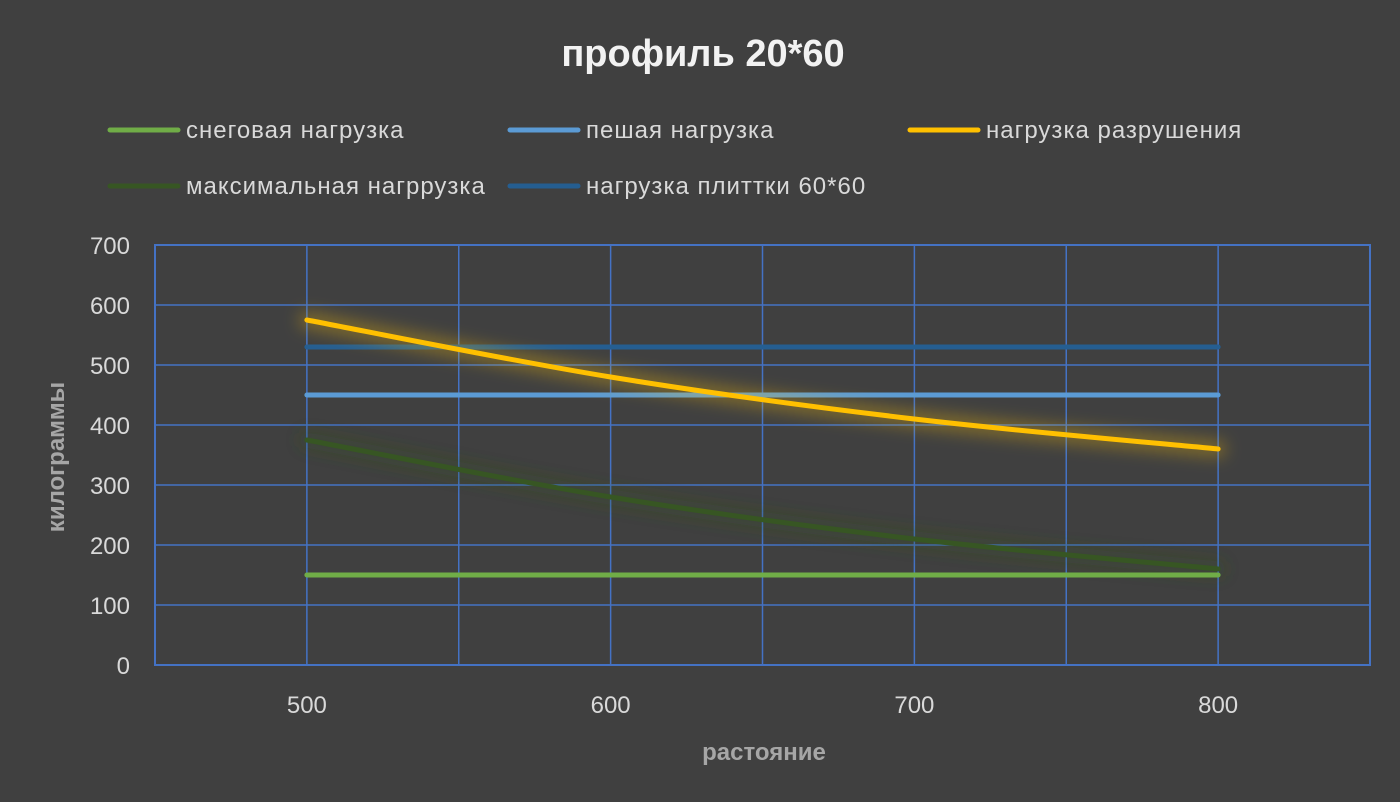  Describe the element at coordinates (110, 456) in the screenshot. I see `y-axis-ticks: 0 100 200 300 400 500 600 700` at that location.